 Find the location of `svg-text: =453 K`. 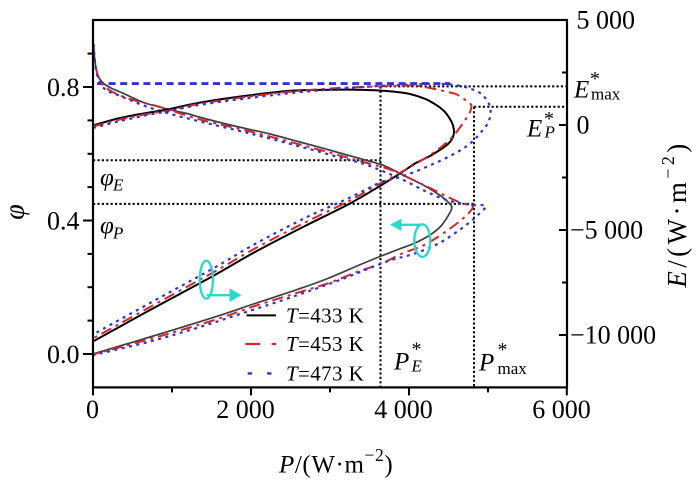

svg-text: =453 K is located at coordinates (331, 344).